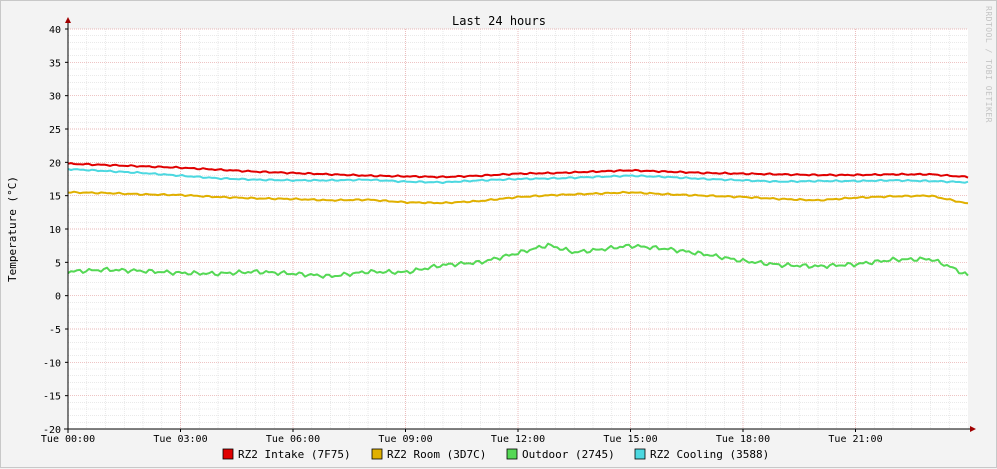  I want to click on x-tick-label: Tue 12:00, so click(518, 439).